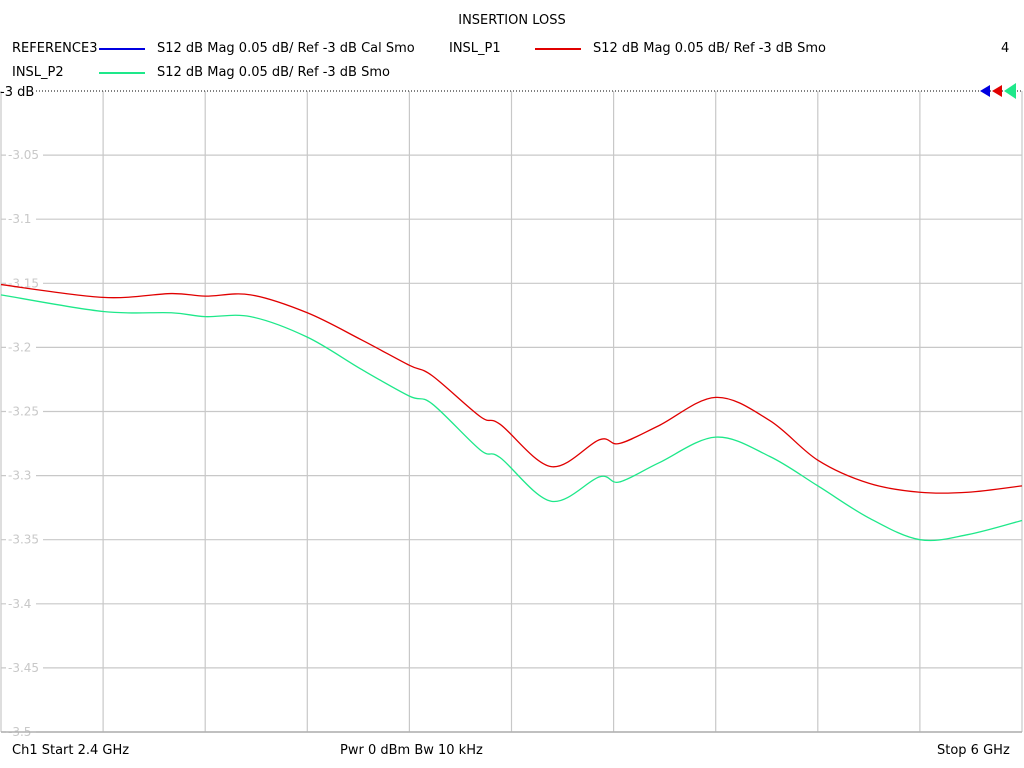 This screenshot has width=1024, height=768. I want to click on y-tick-label: -3.05, so click(23, 155).